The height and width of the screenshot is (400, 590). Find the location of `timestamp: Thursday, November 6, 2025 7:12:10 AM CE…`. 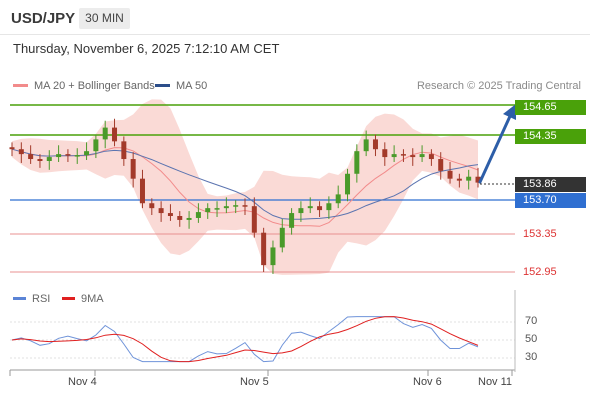

timestamp: Thursday, November 6, 2025 7:12:10 AM CE… is located at coordinates (146, 48).